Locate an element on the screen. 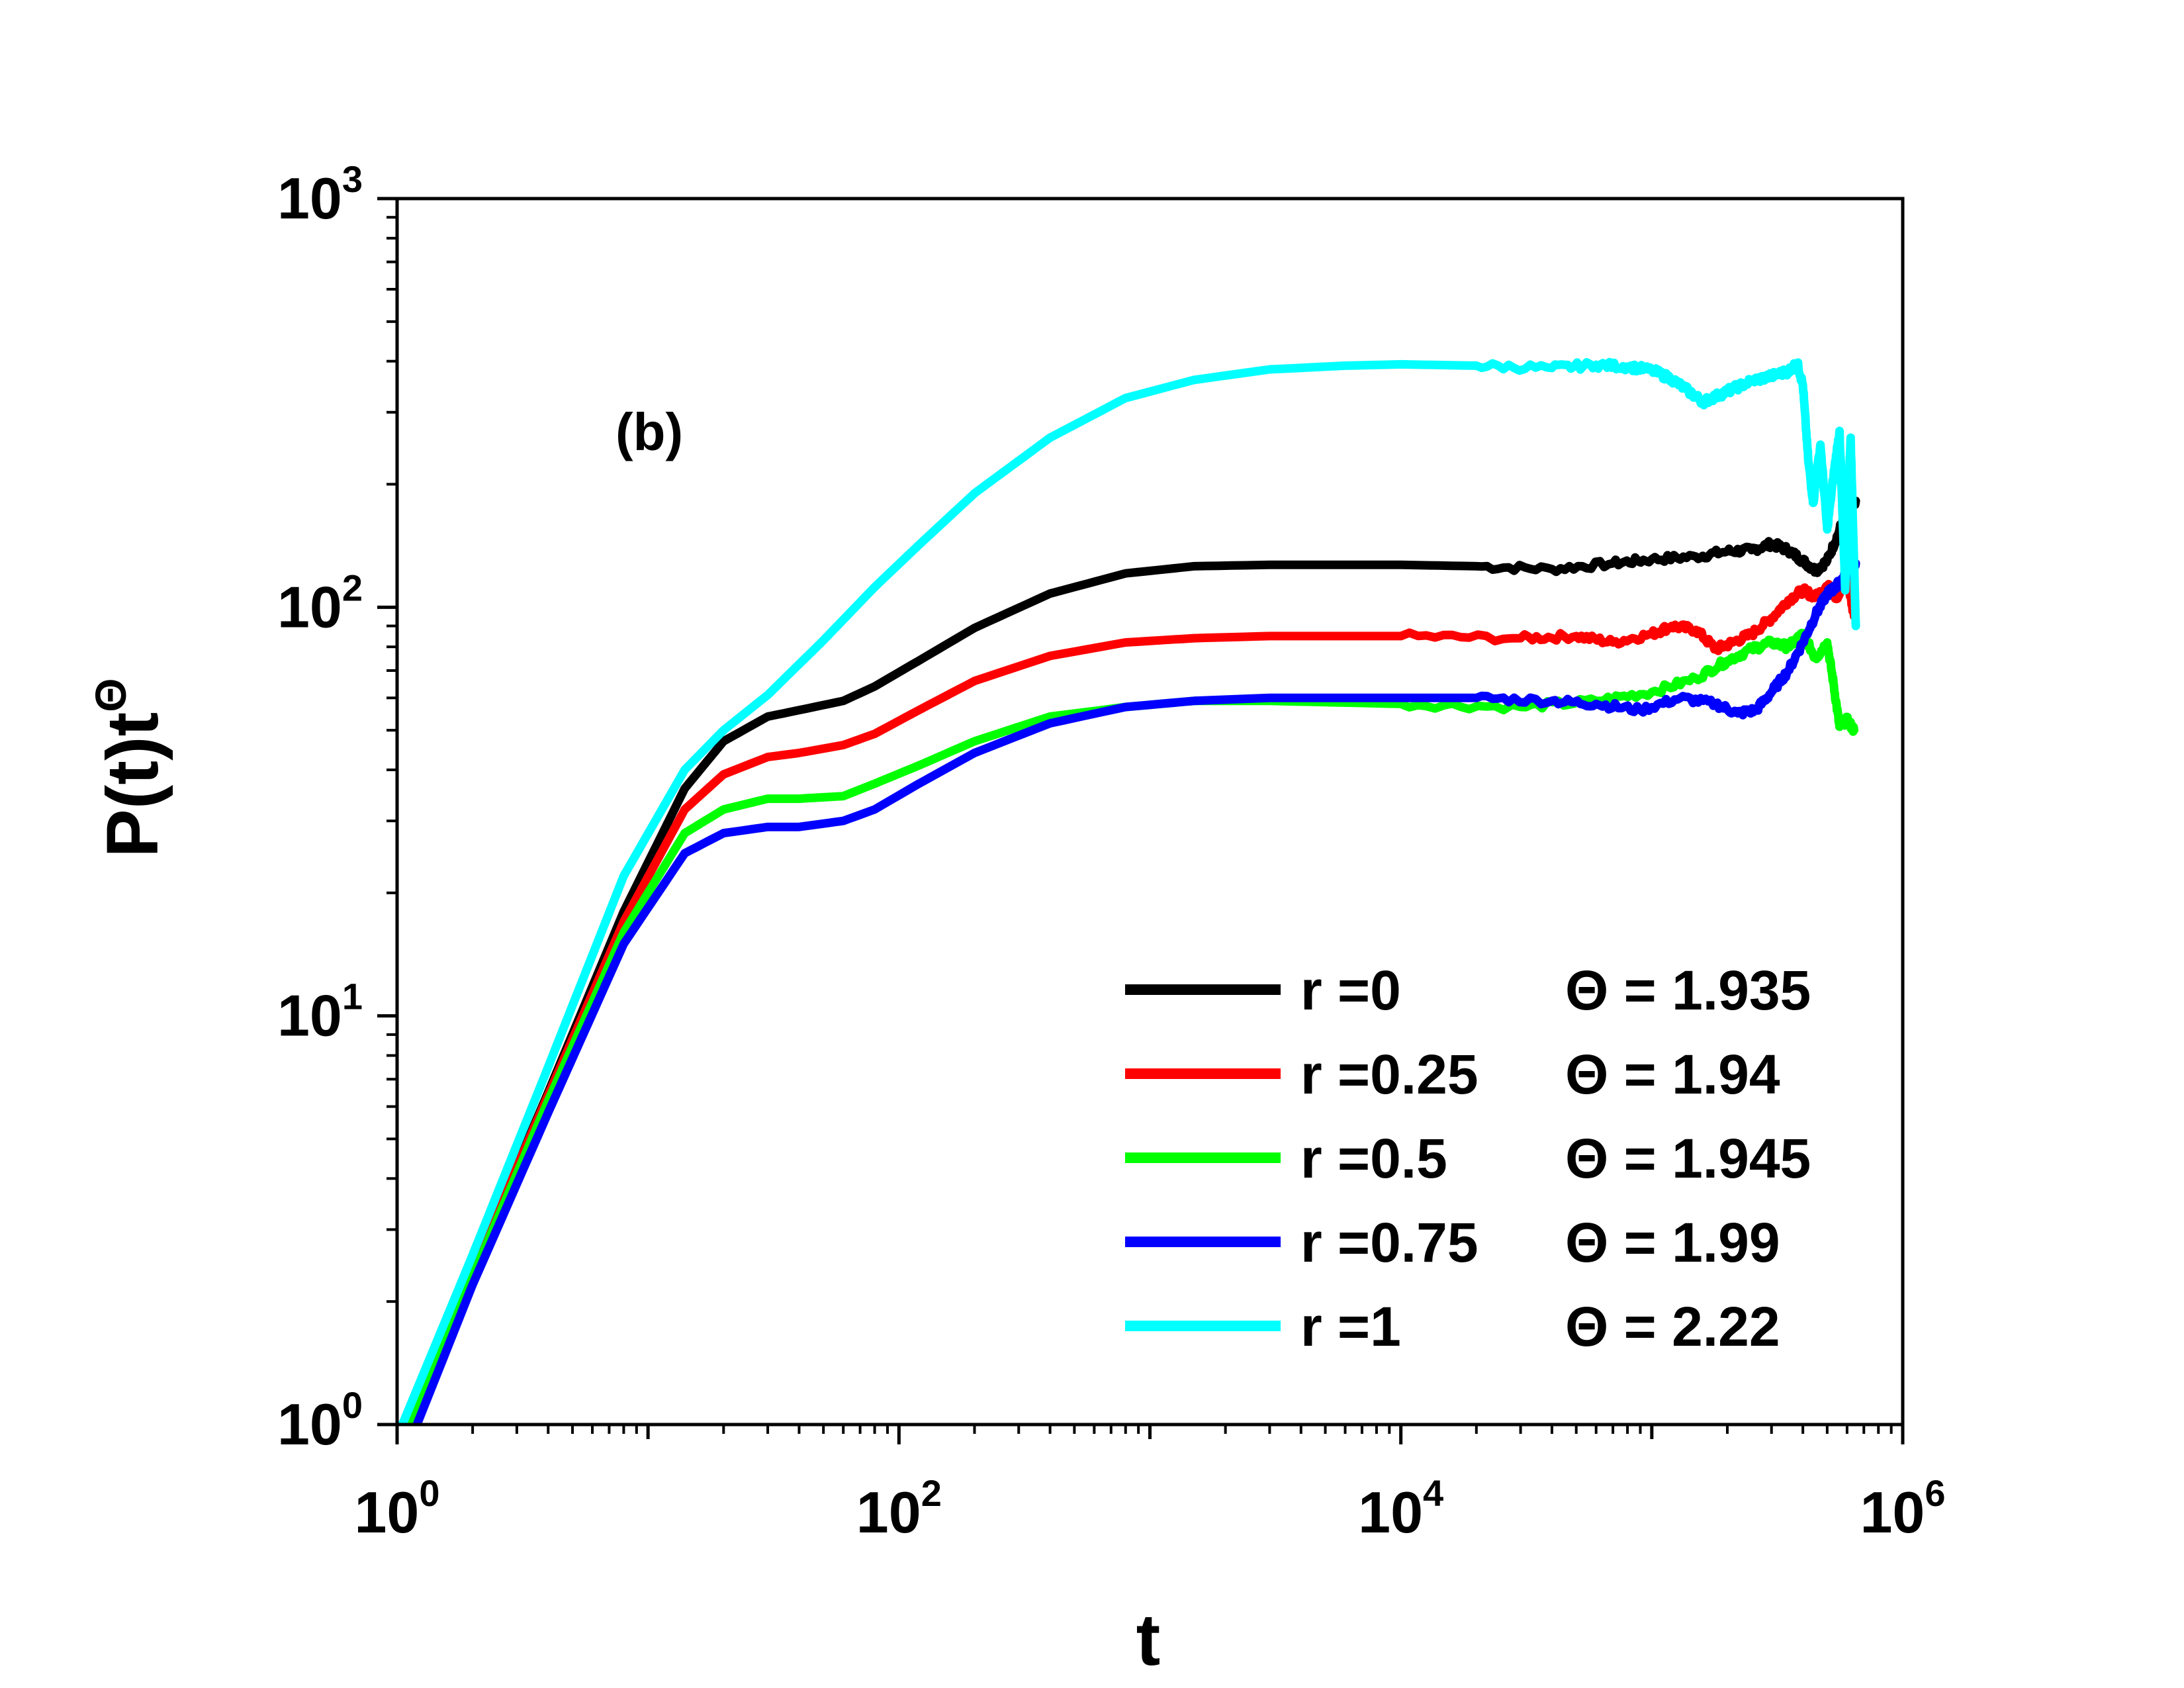 The image size is (2184, 1688). legend-theta-4: Θ = 2.22 is located at coordinates (1672, 1326).